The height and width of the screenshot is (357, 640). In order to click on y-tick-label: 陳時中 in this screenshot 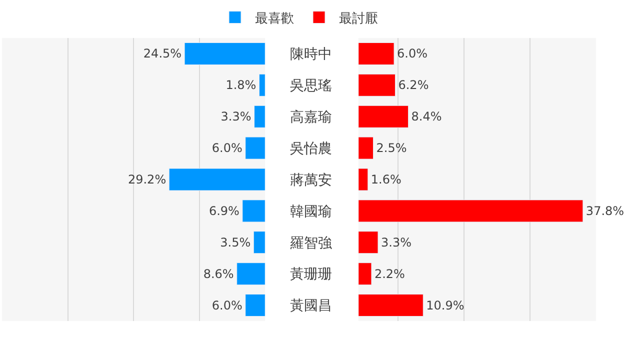, I will do `click(311, 54)`.